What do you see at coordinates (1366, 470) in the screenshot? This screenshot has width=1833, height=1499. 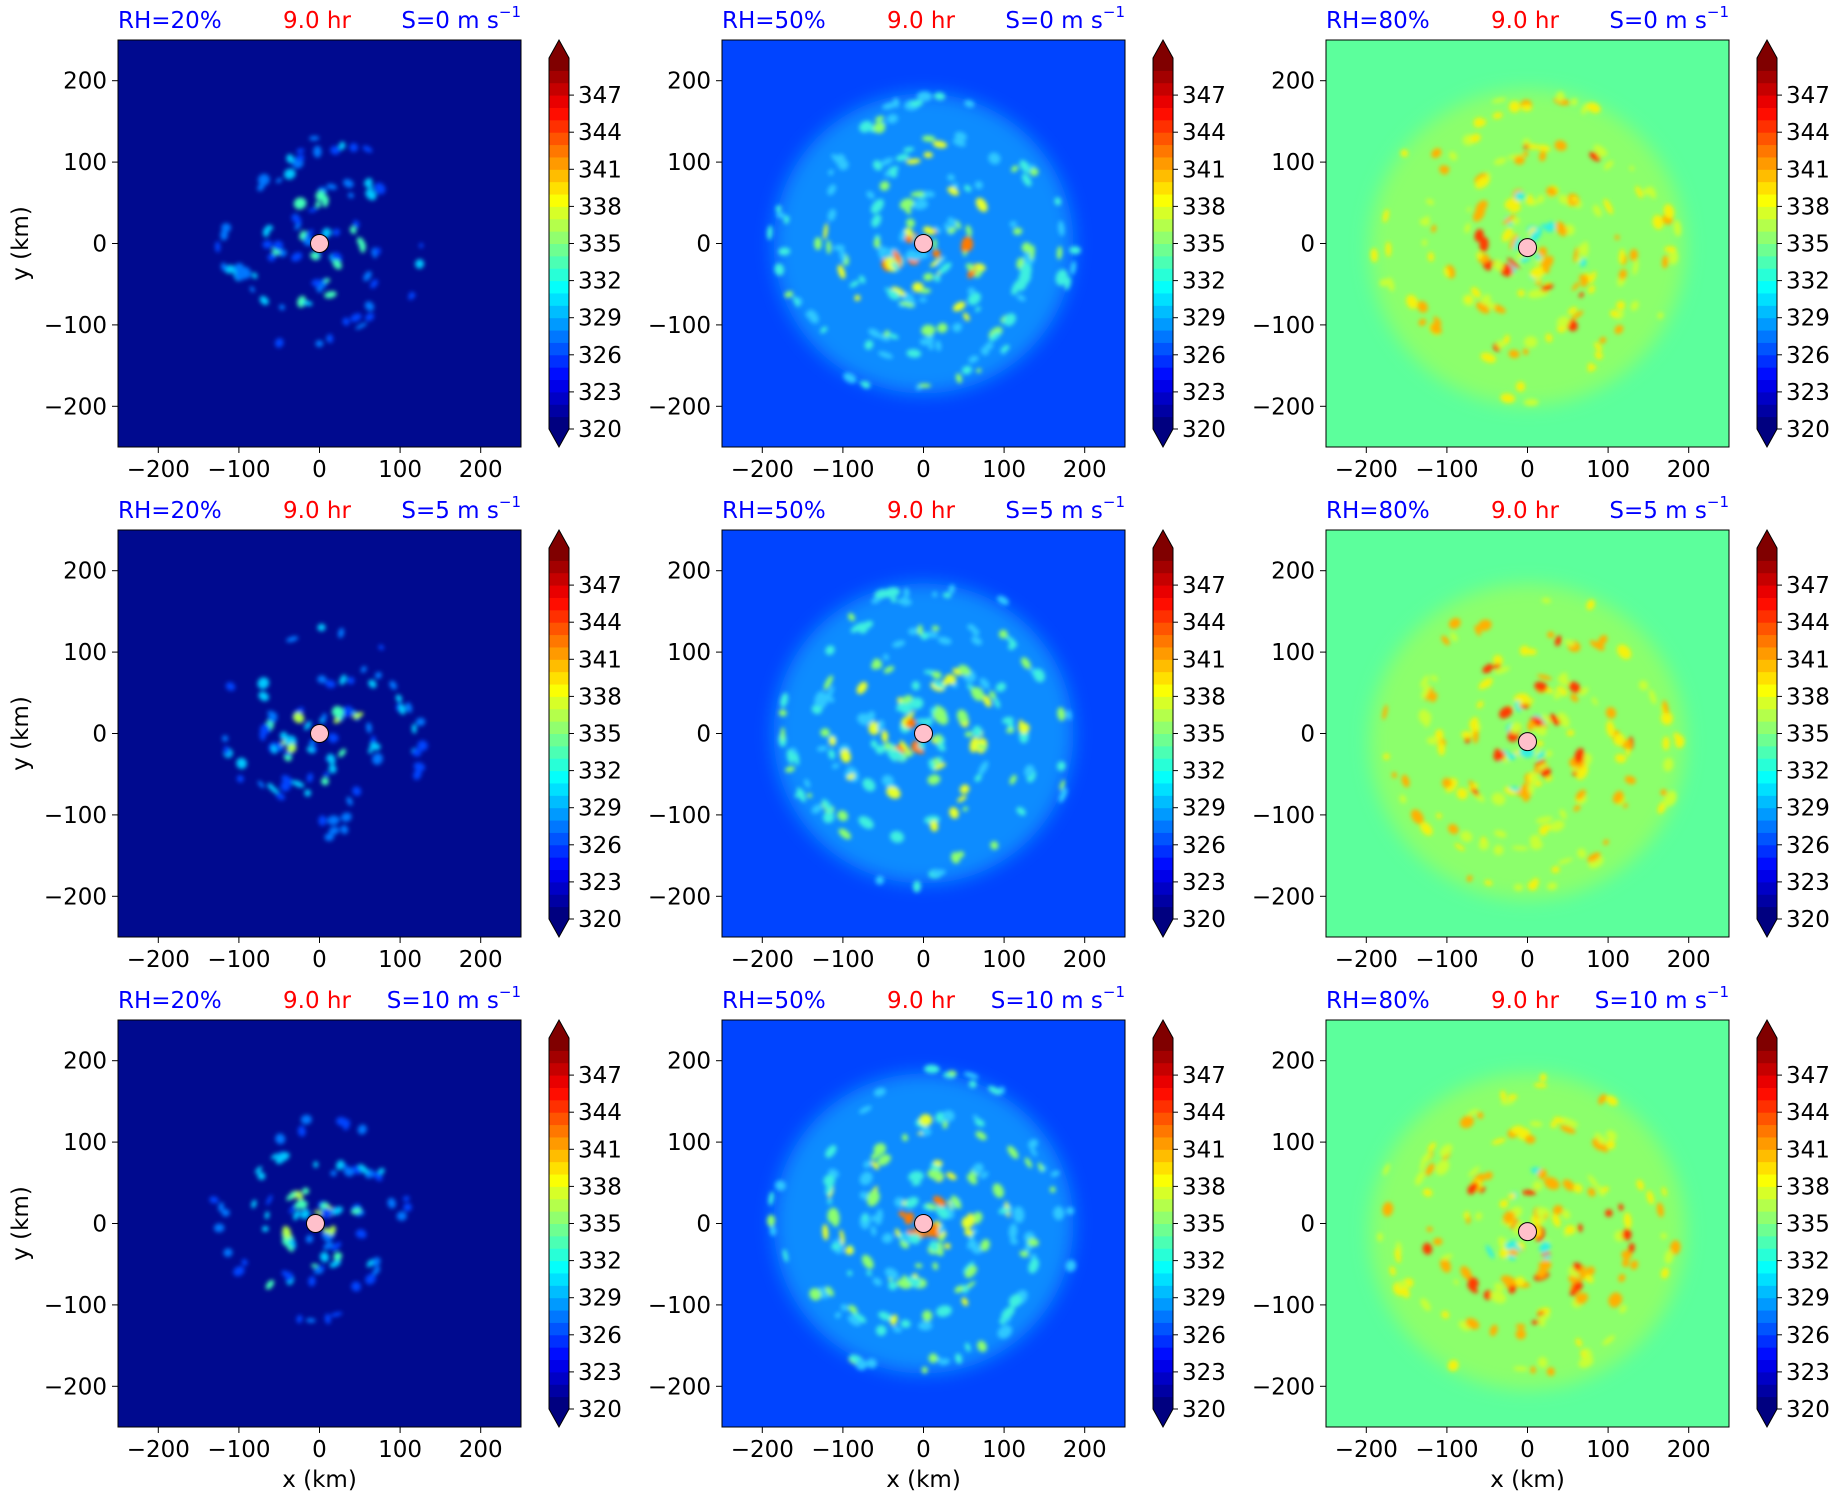 I see `x-tick-label: −200` at bounding box center [1366, 470].